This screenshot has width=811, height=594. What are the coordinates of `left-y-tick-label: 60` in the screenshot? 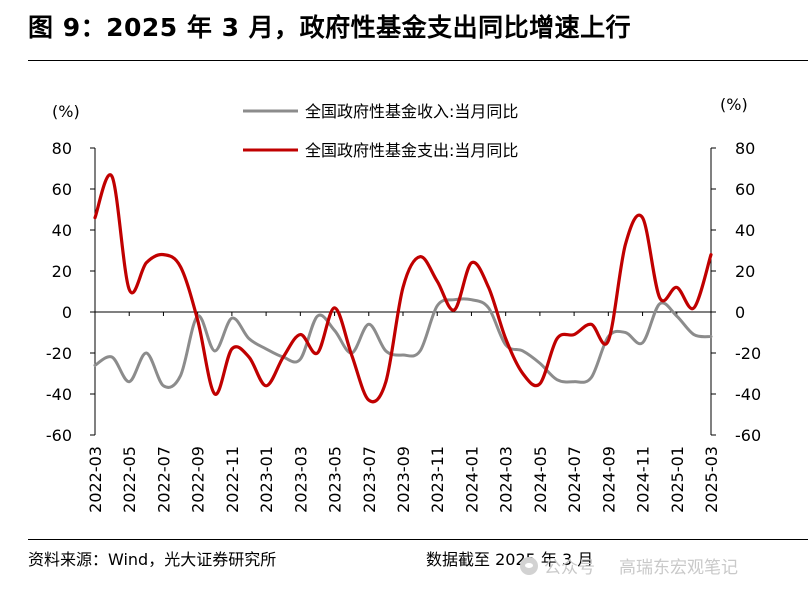 It's located at (62, 189).